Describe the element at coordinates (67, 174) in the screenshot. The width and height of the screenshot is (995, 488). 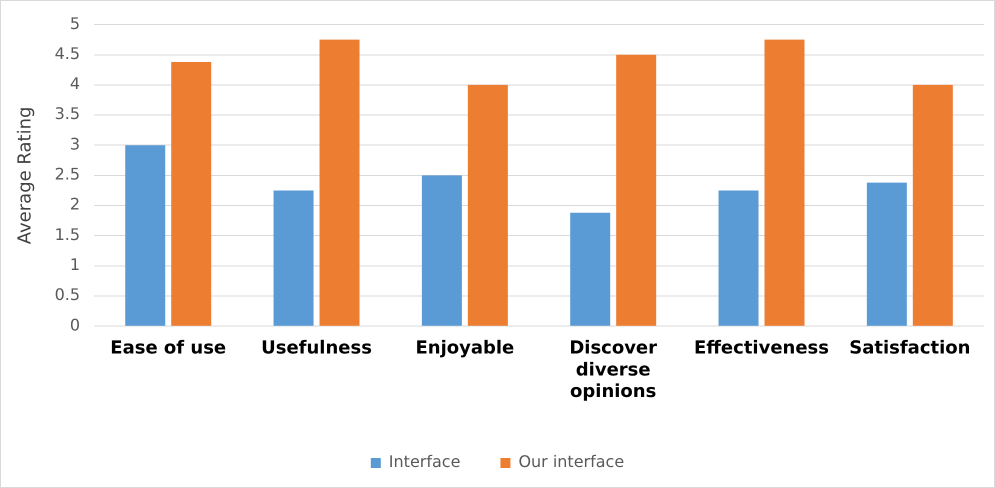
I see `y-tick-label: 2.5` at that location.